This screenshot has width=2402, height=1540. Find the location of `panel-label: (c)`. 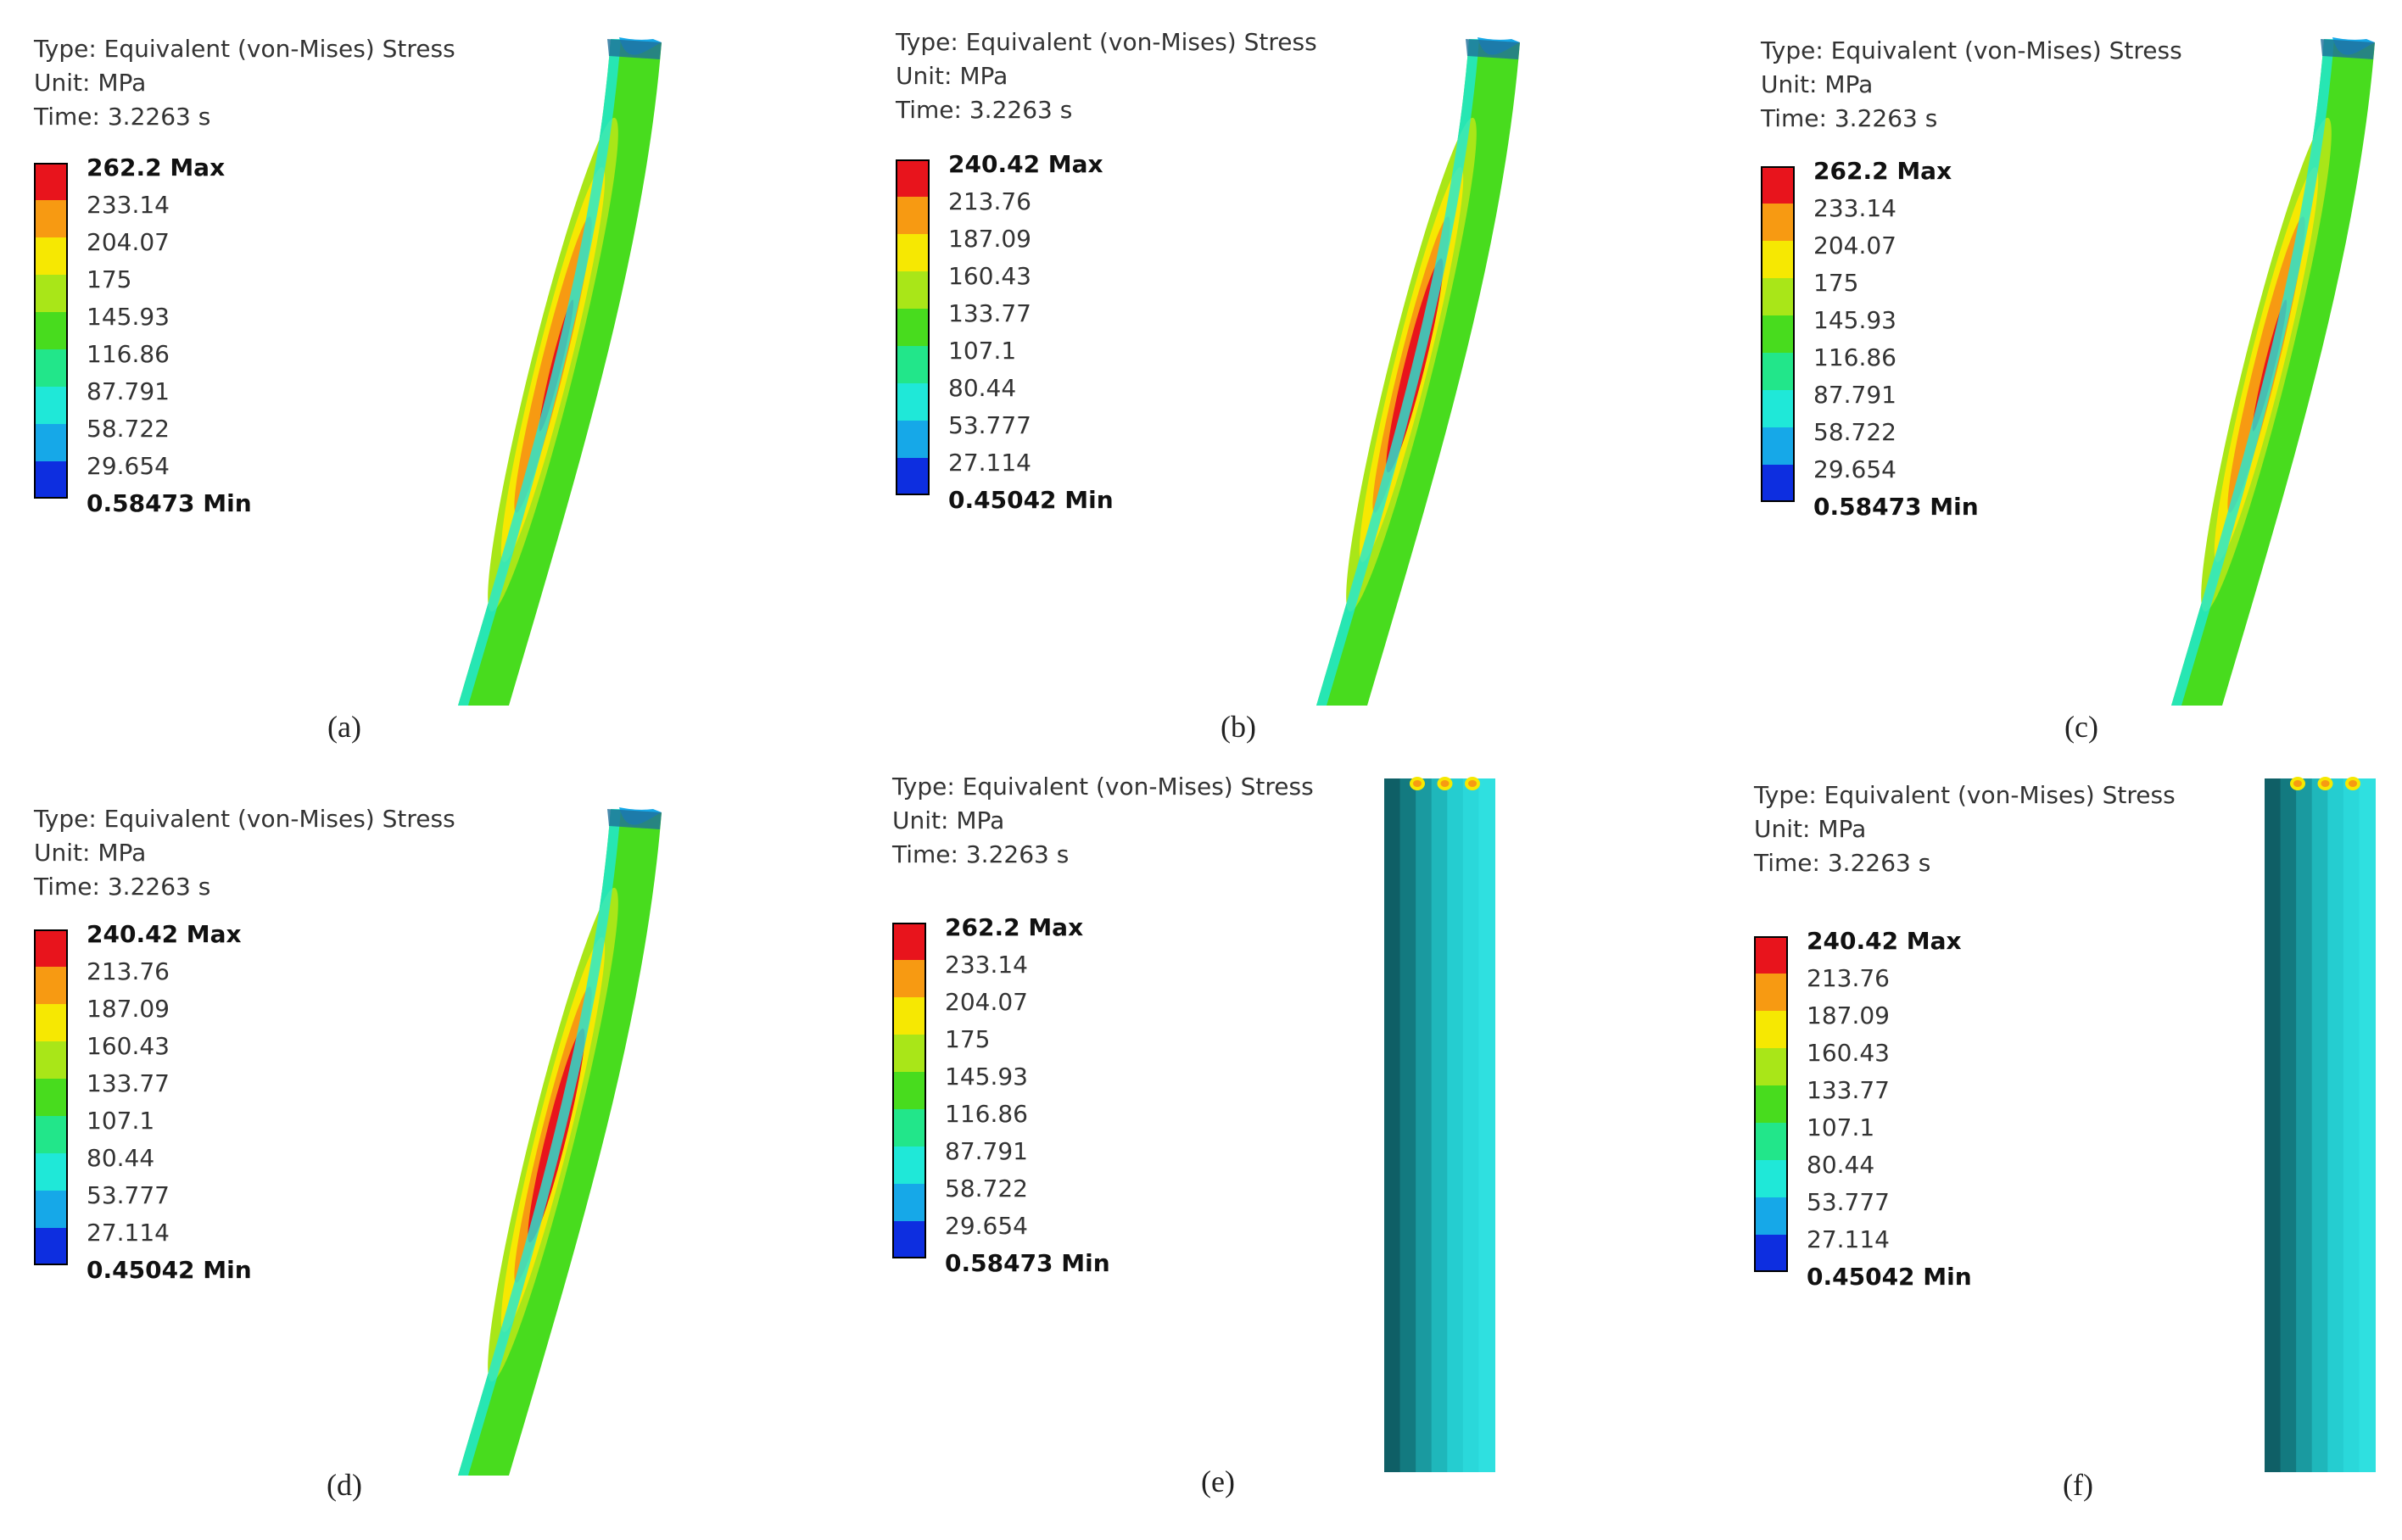

panel-label: (c) is located at coordinates (2081, 727).